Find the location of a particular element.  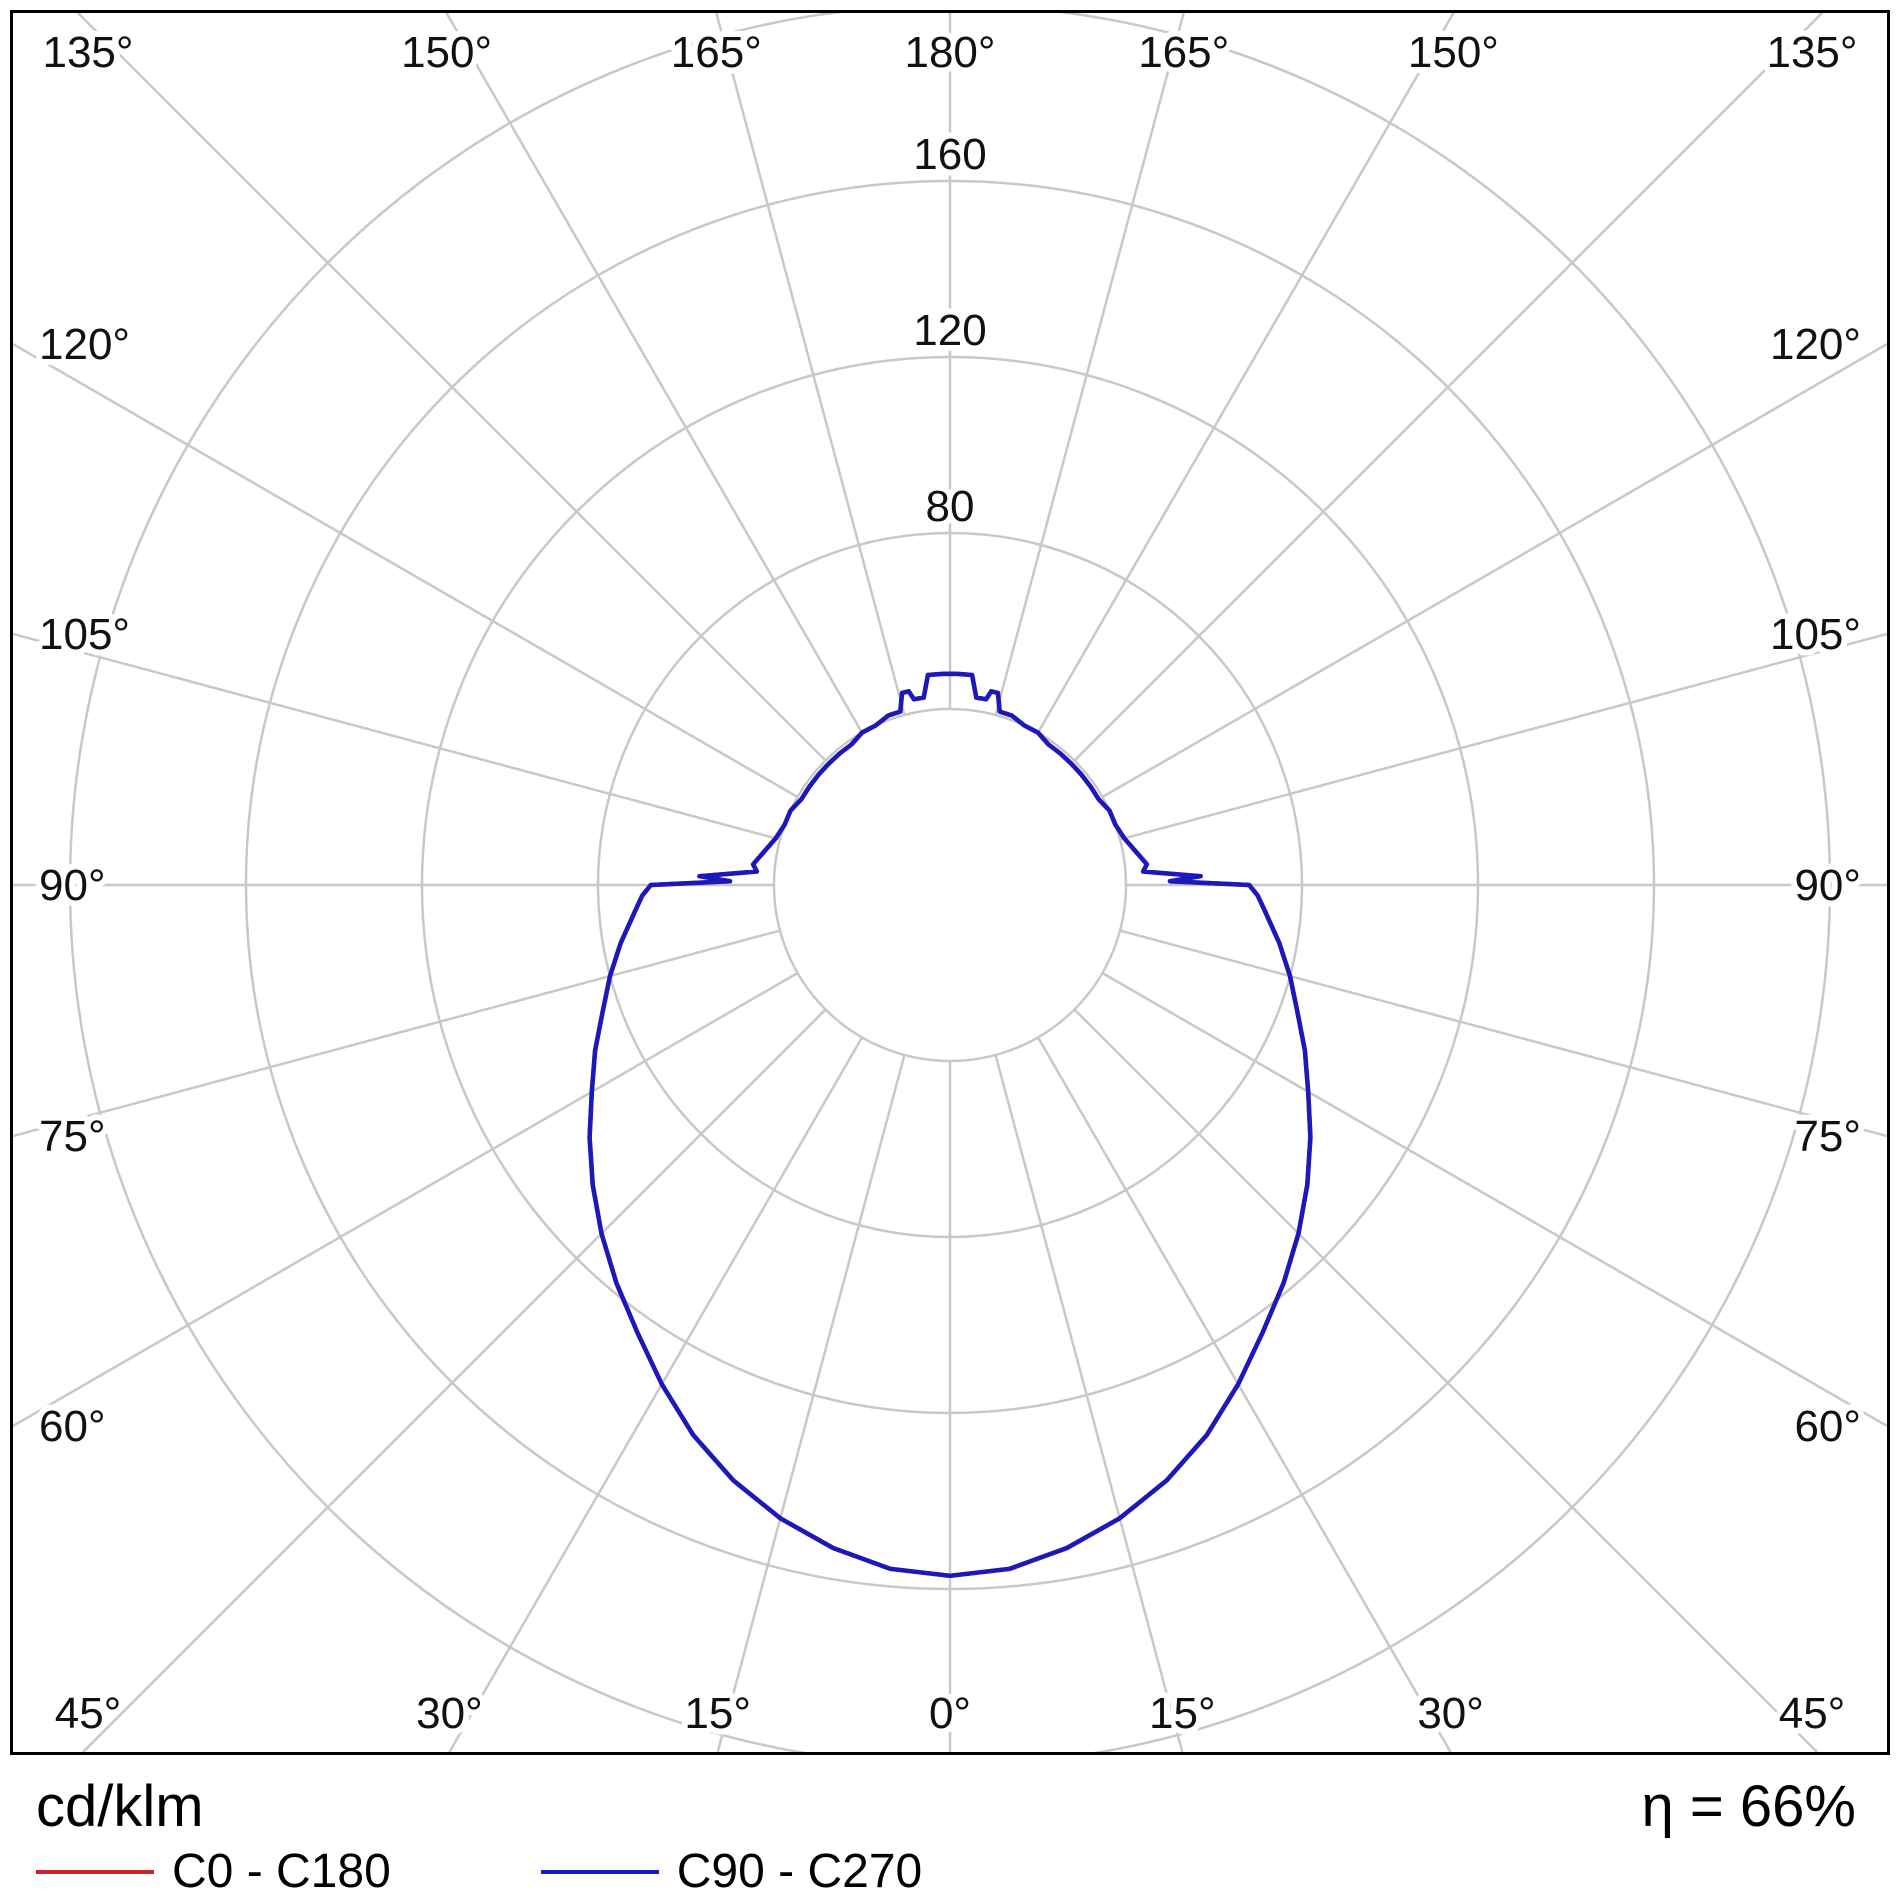

legend-item-c0-c180: C0 - C180 is located at coordinates (213, 1872).